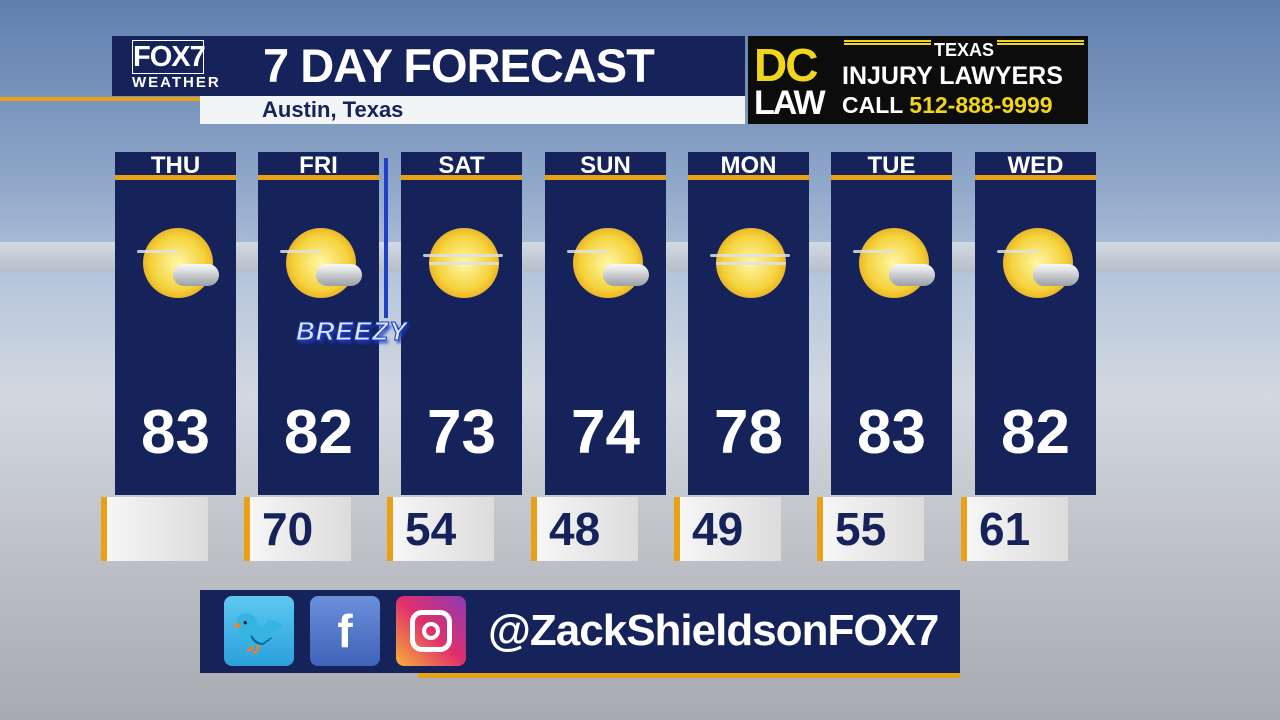  Describe the element at coordinates (727, 529) in the screenshot. I see `low-temp: 49` at that location.